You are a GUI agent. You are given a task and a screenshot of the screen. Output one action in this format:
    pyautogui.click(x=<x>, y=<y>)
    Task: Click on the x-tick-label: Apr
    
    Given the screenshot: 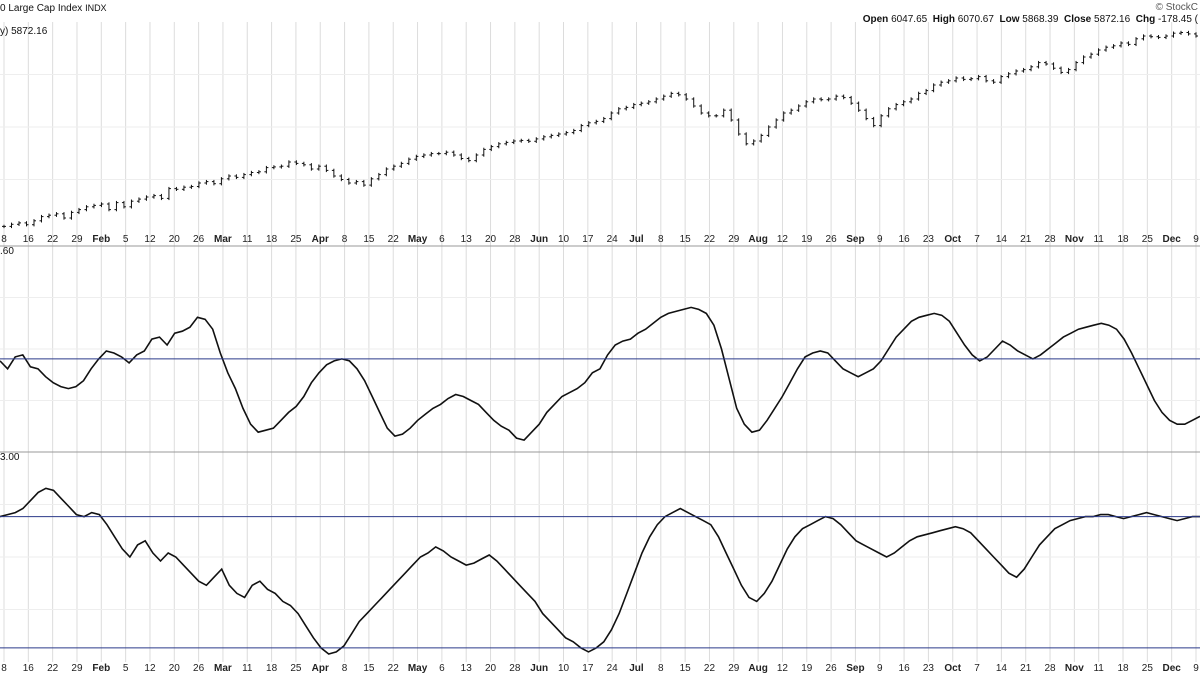 What is the action you would take?
    pyautogui.click(x=320, y=668)
    